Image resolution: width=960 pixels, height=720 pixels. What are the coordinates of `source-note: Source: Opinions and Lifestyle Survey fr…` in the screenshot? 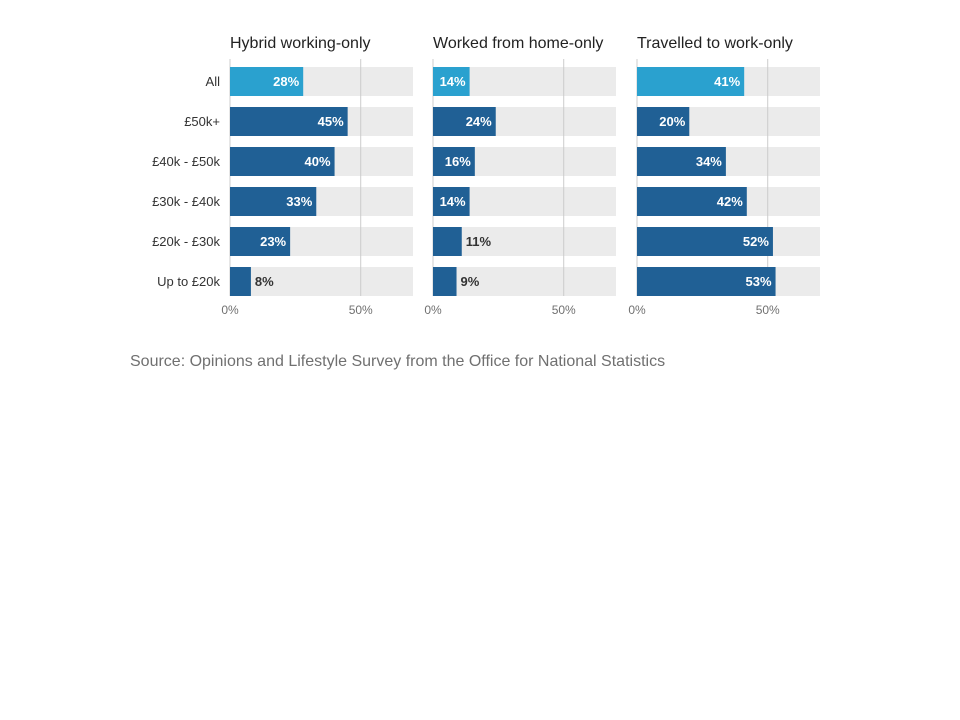 It's located at (398, 361).